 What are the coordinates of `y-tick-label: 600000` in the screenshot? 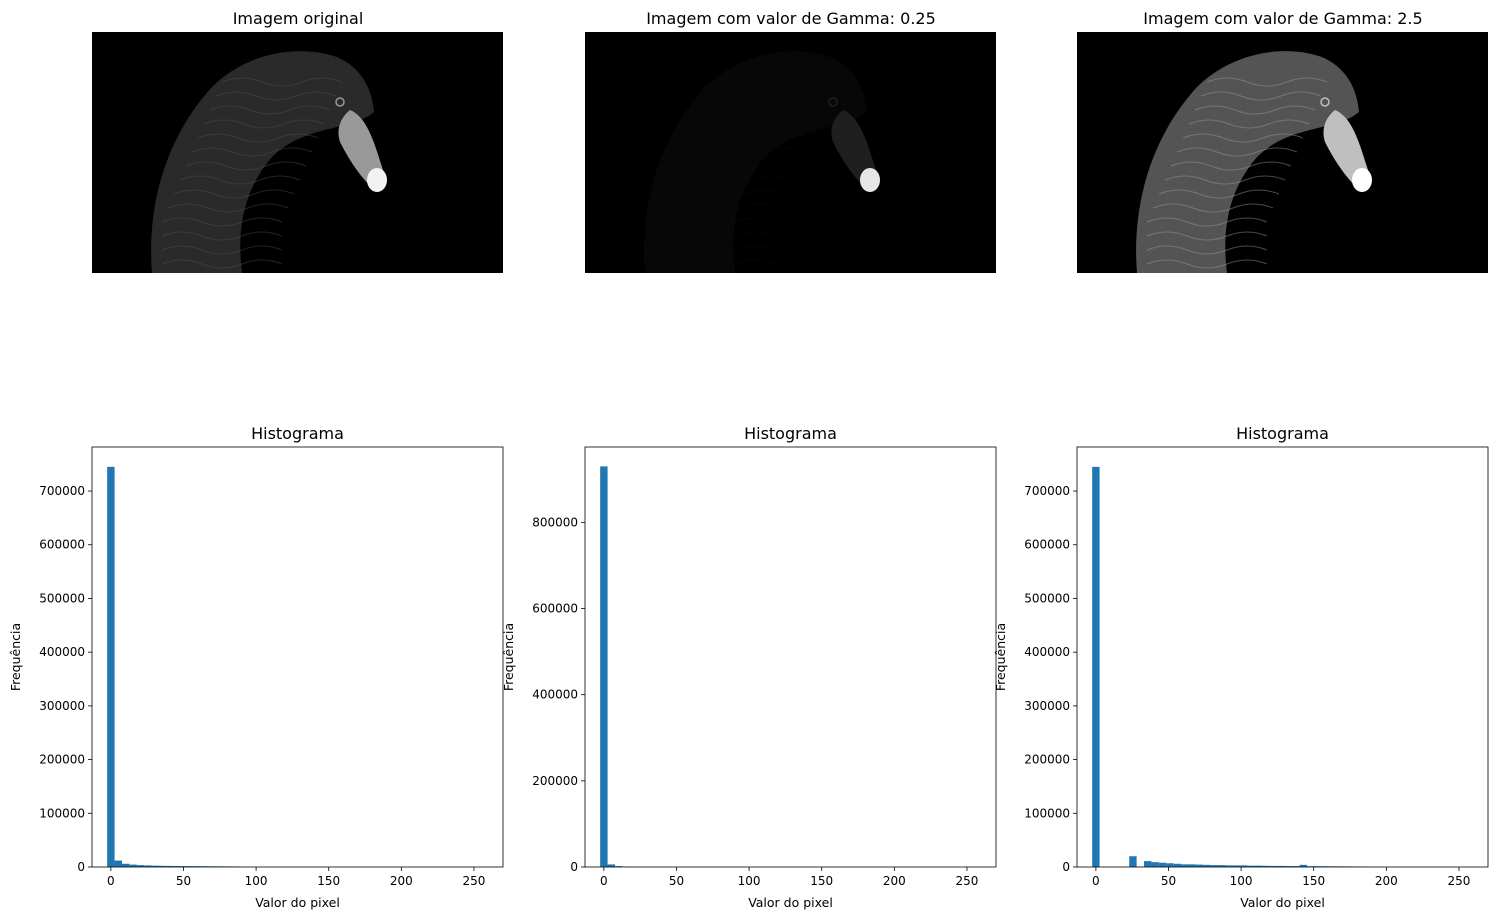 It's located at (1047, 545).